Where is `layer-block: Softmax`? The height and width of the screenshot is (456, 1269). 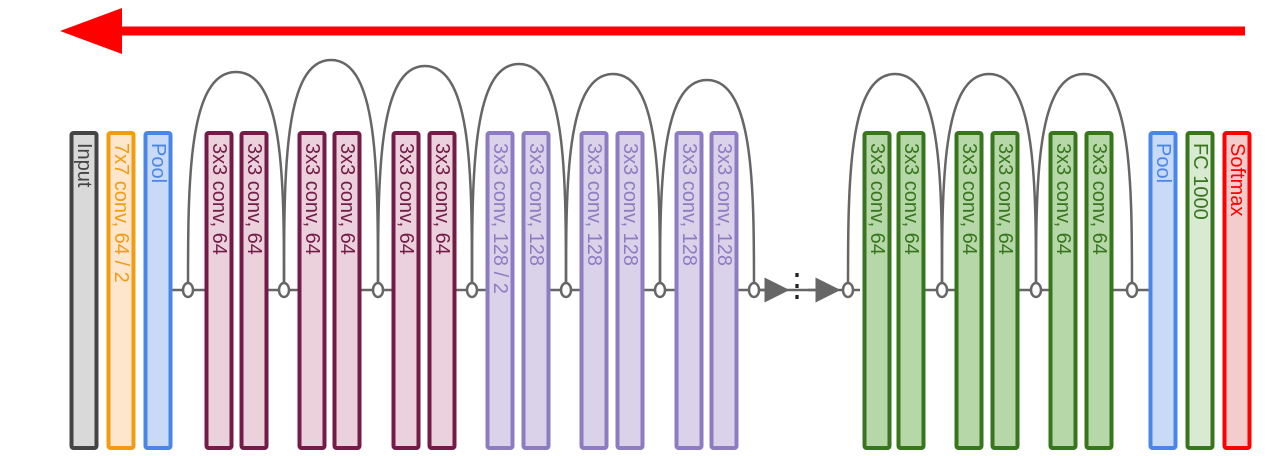 layer-block: Softmax is located at coordinates (1237, 290).